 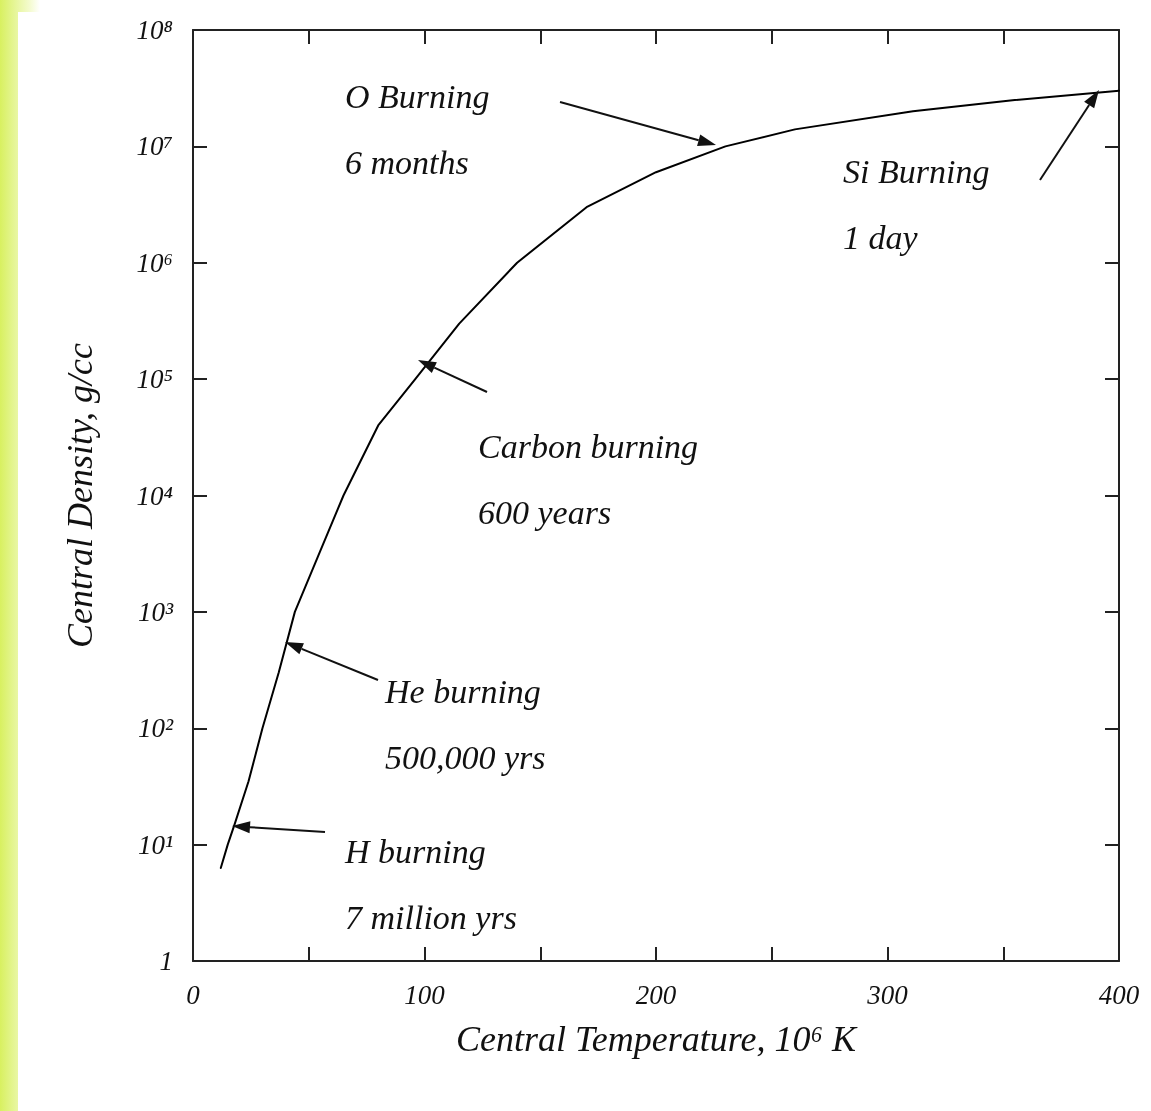 I want to click on x-tick-label: 100, so click(x=425, y=994).